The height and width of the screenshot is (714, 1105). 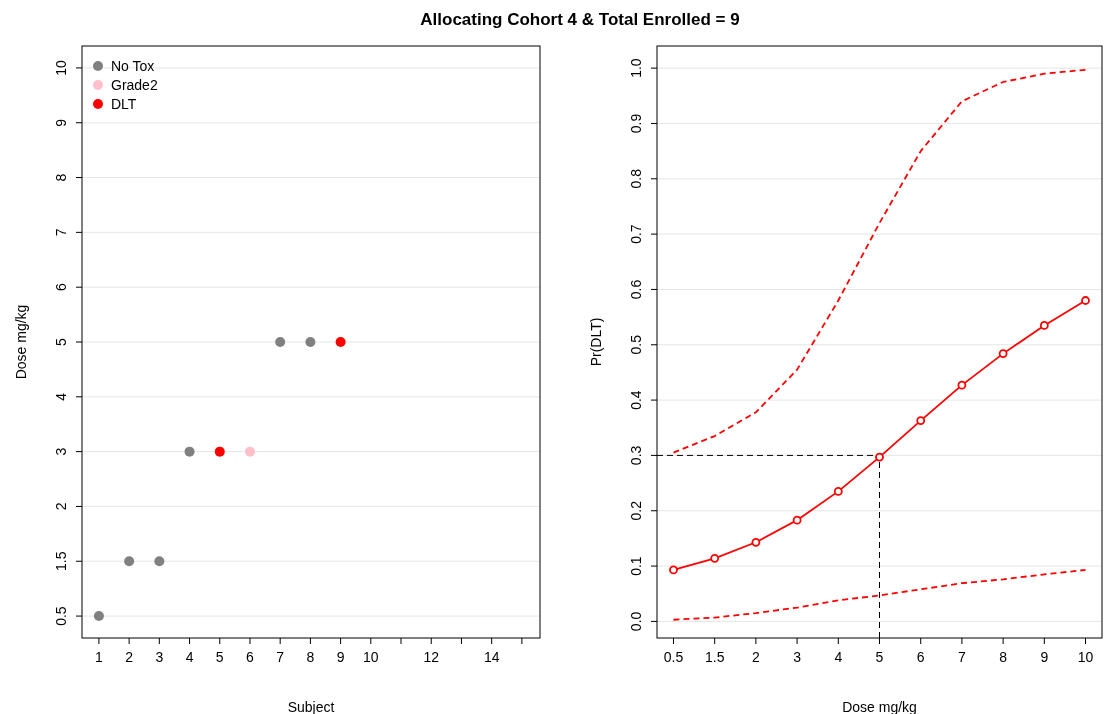 What do you see at coordinates (61, 177) in the screenshot?
I see `y-tick-label: 8` at bounding box center [61, 177].